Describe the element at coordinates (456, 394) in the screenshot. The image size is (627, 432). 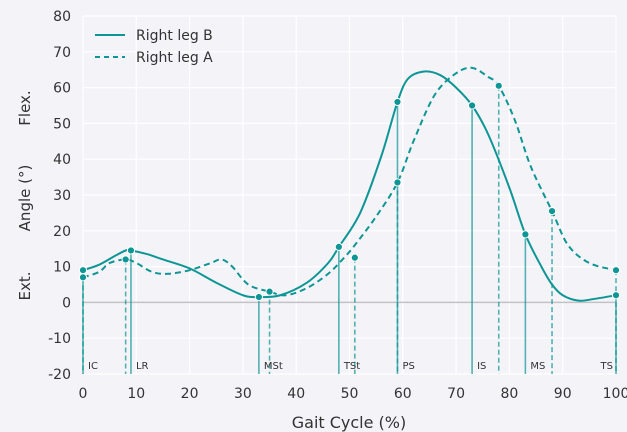
I see `x-tick-label: 70` at that location.